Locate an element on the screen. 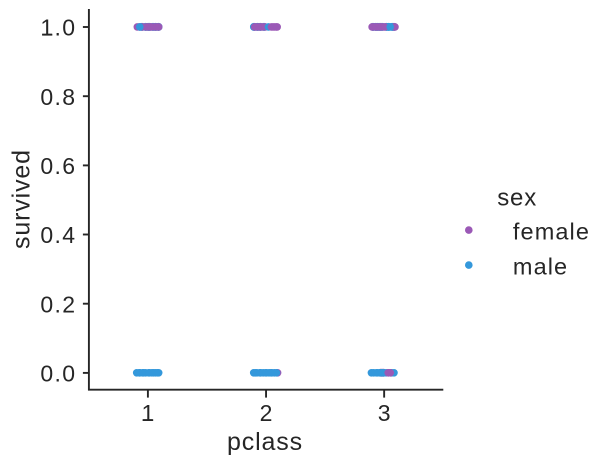 This screenshot has height=466, width=608. svg-text: survived is located at coordinates (22, 199).